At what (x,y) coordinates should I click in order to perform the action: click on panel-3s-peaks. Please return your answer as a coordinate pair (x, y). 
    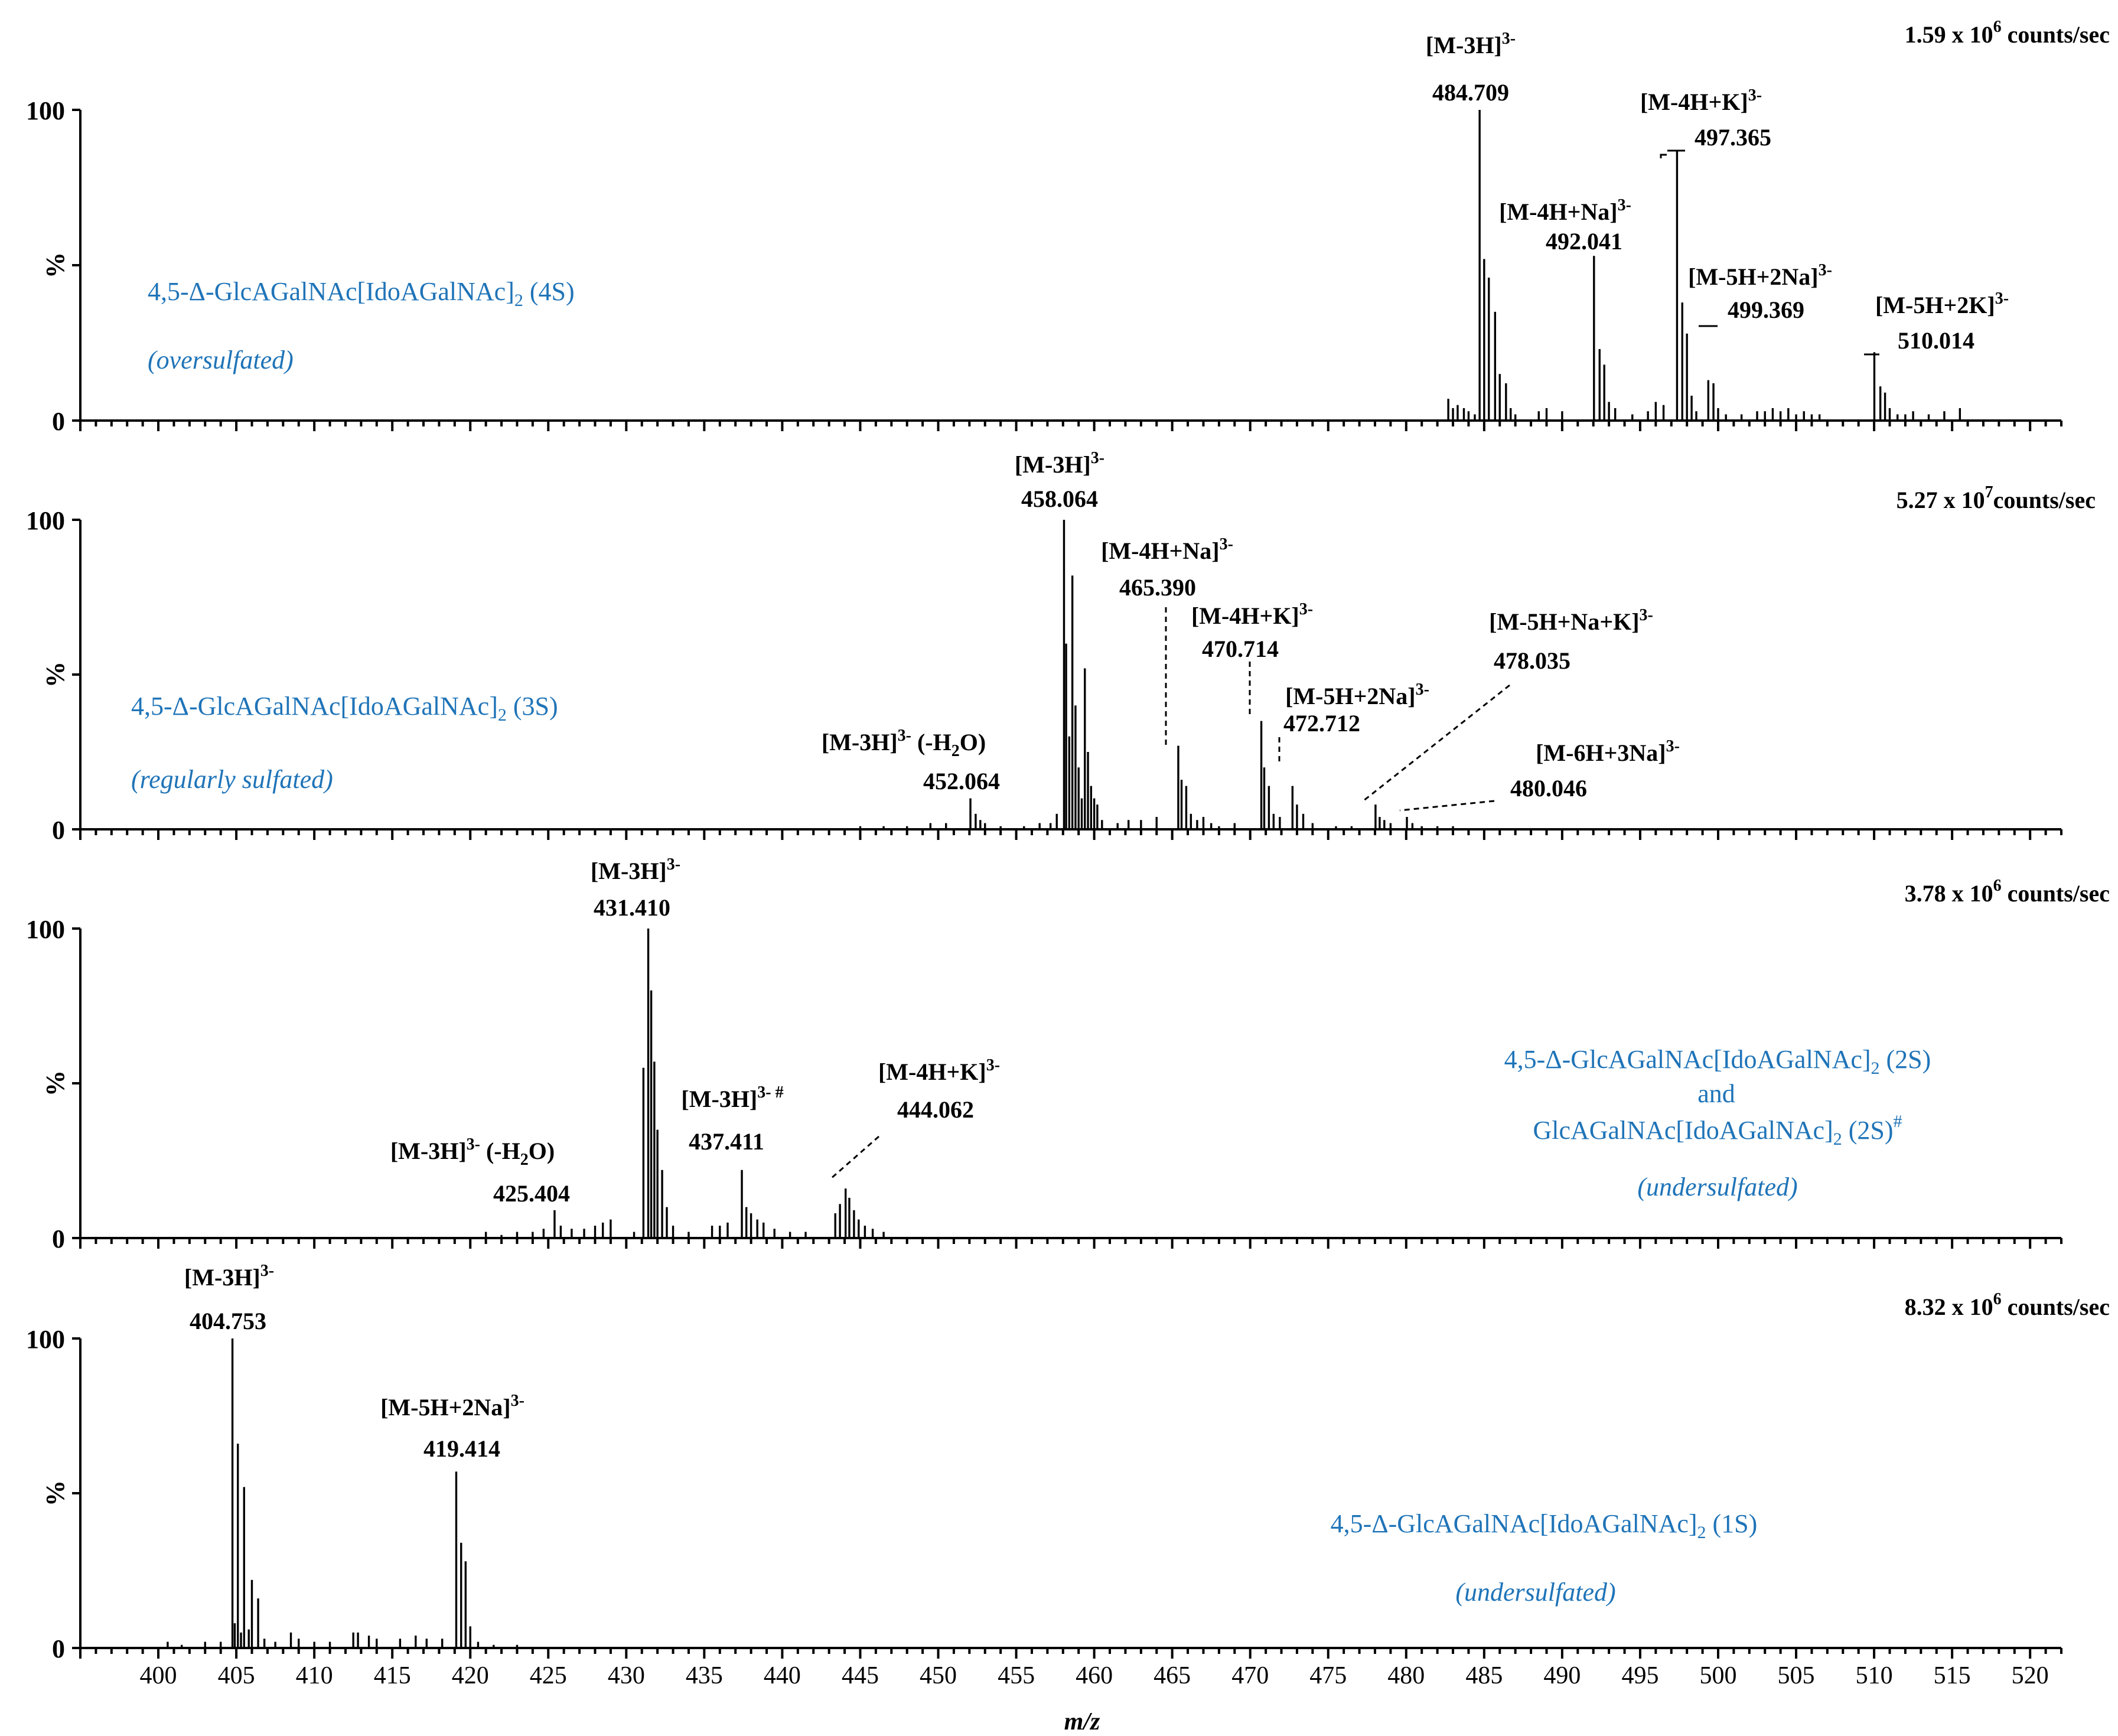
    Looking at the image, I should click on (1156, 674).